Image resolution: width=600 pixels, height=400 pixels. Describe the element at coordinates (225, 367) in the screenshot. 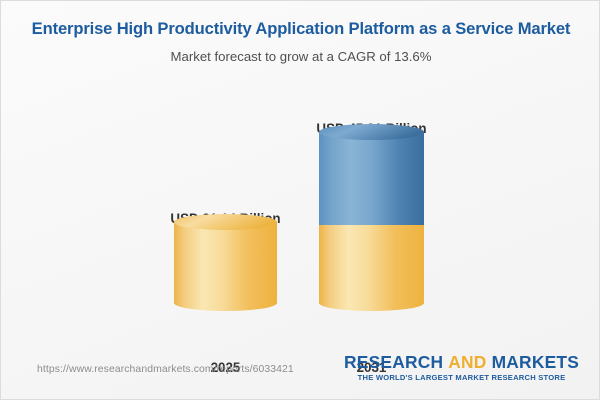

I see `bar-category-label-2025: 2025` at that location.